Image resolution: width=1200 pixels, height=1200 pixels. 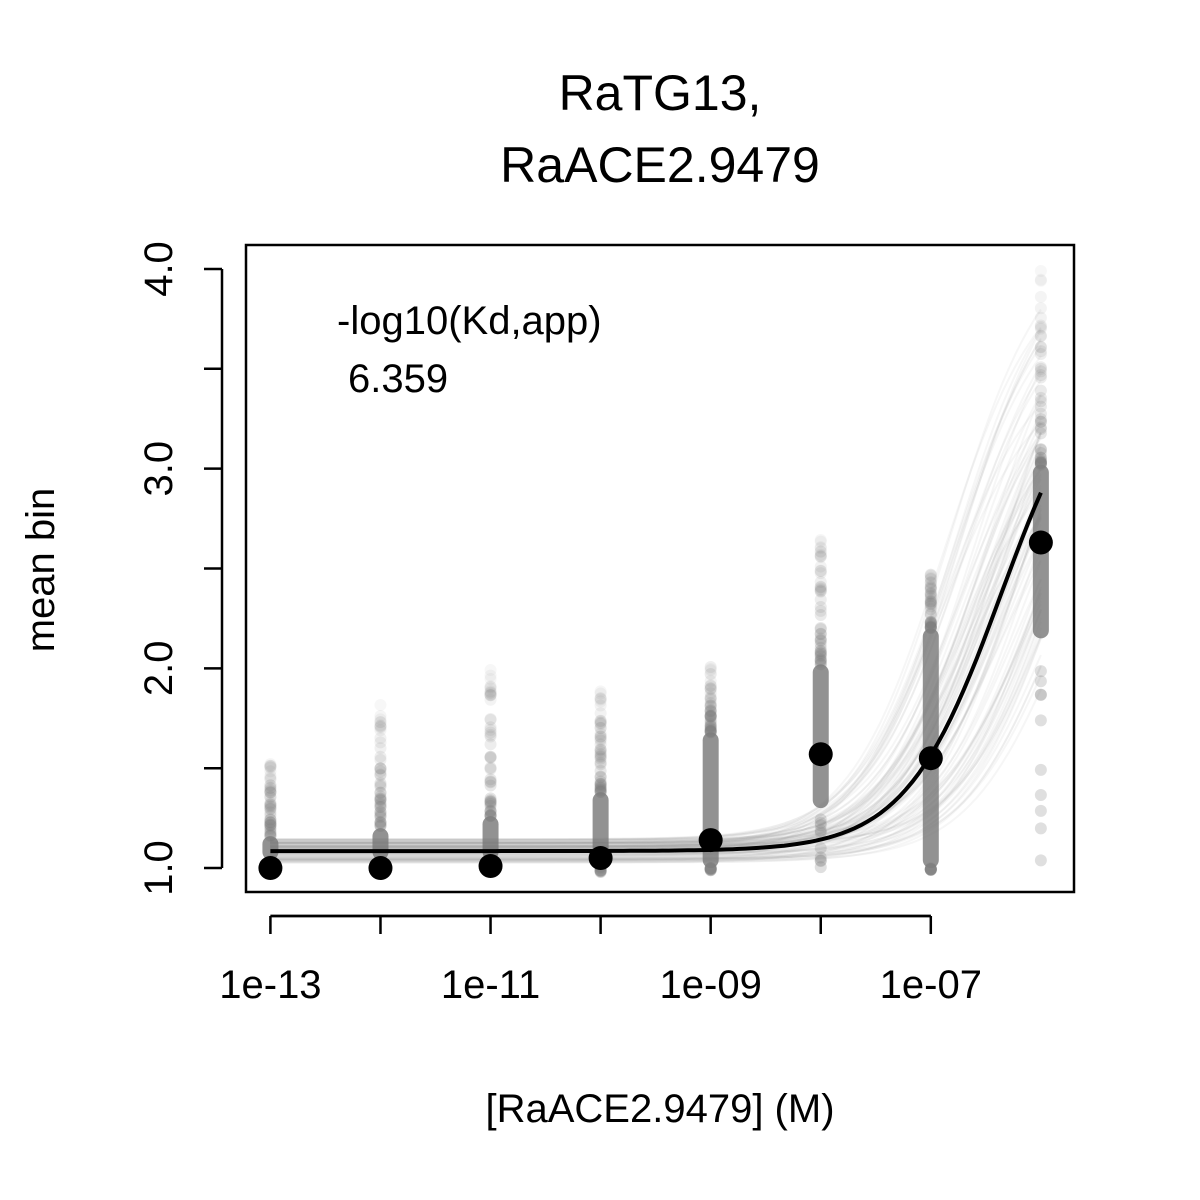 I want to click on background-column, so click(x=820, y=704).